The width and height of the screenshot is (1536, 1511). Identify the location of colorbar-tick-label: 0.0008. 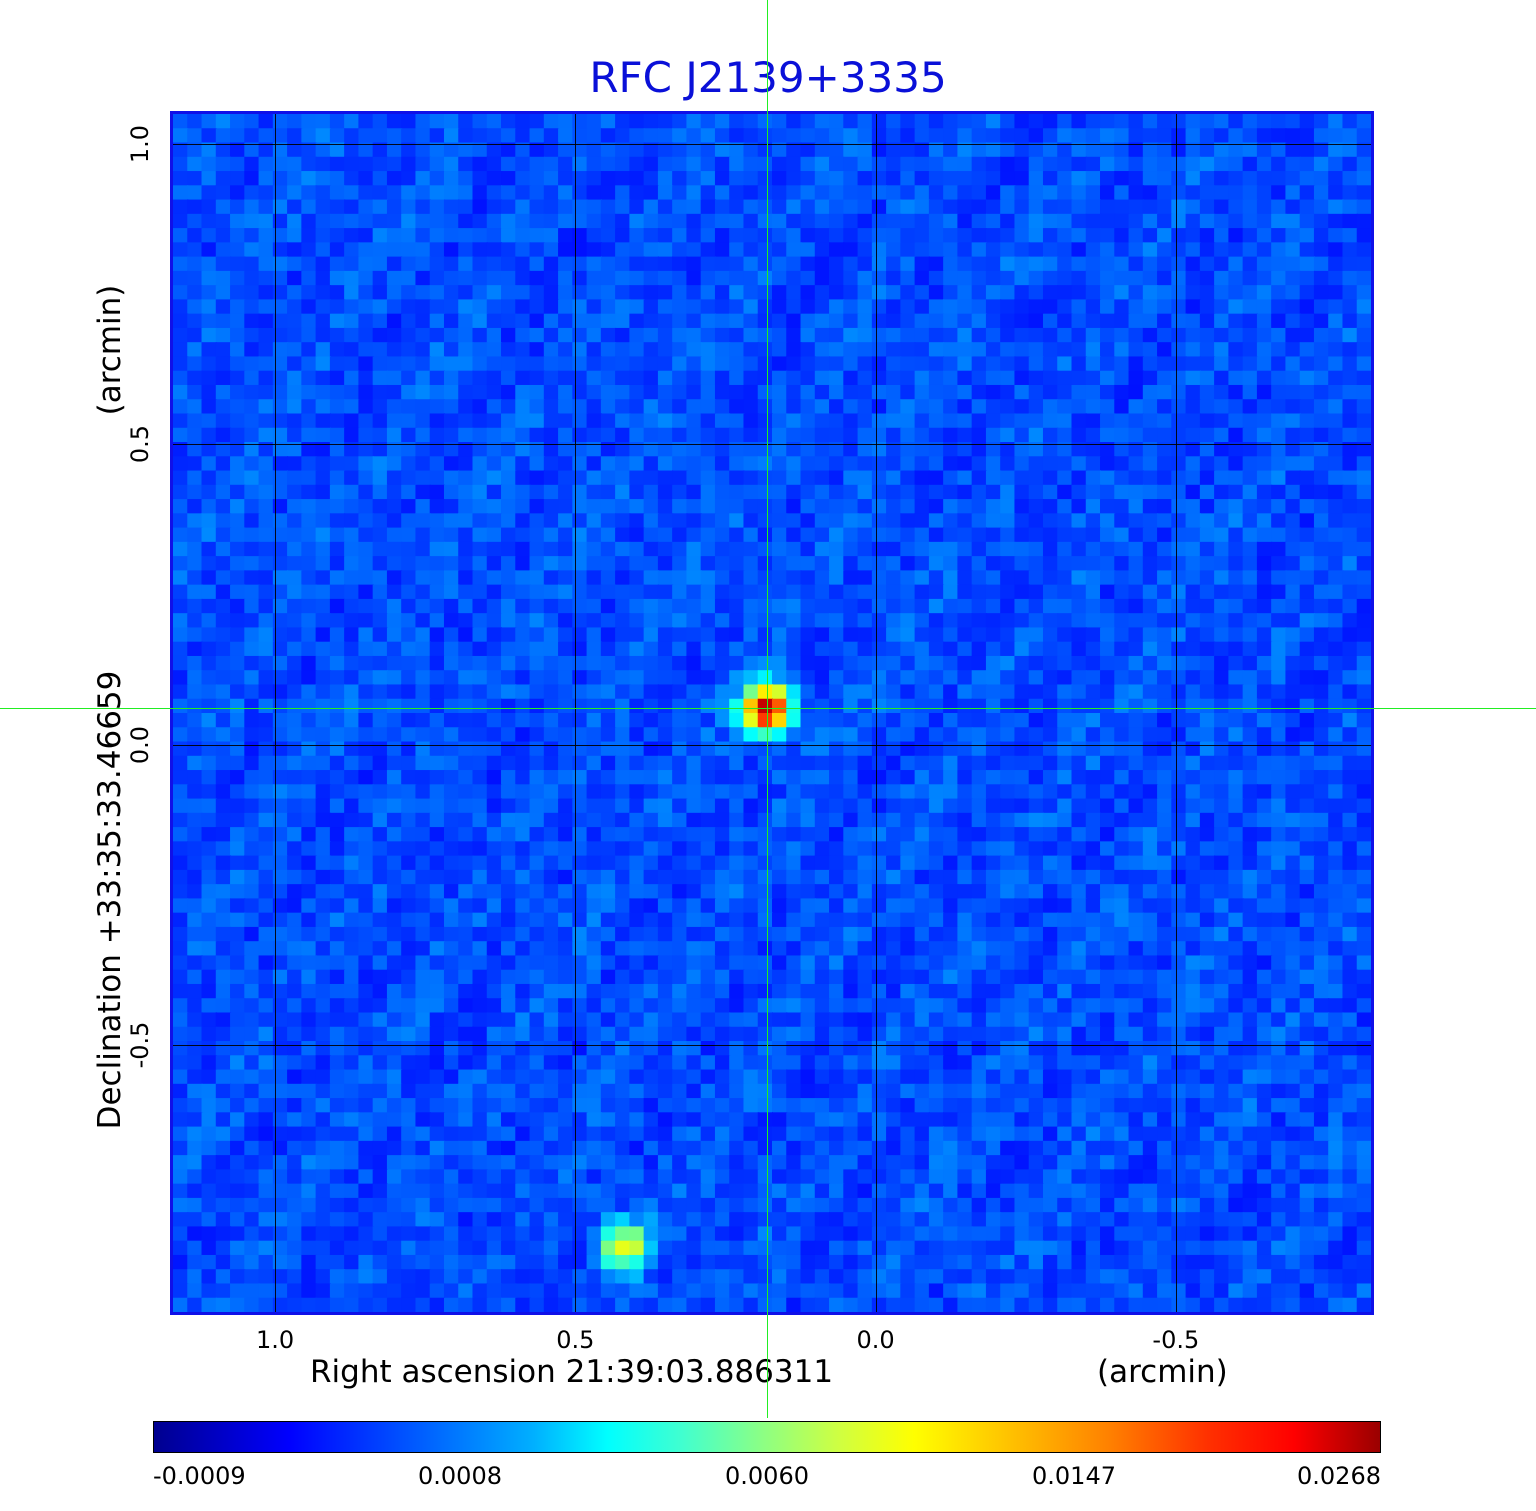
(460, 1476).